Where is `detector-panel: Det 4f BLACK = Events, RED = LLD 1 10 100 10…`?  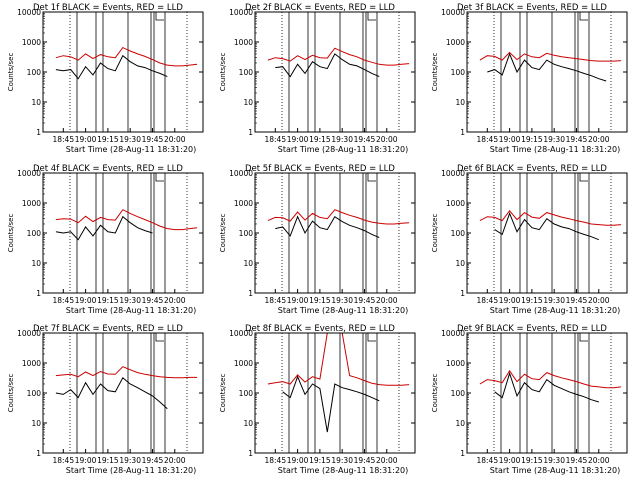 detector-panel: Det 4f BLACK = Events, RED = LLD 1 10 100 10… is located at coordinates (105, 239).